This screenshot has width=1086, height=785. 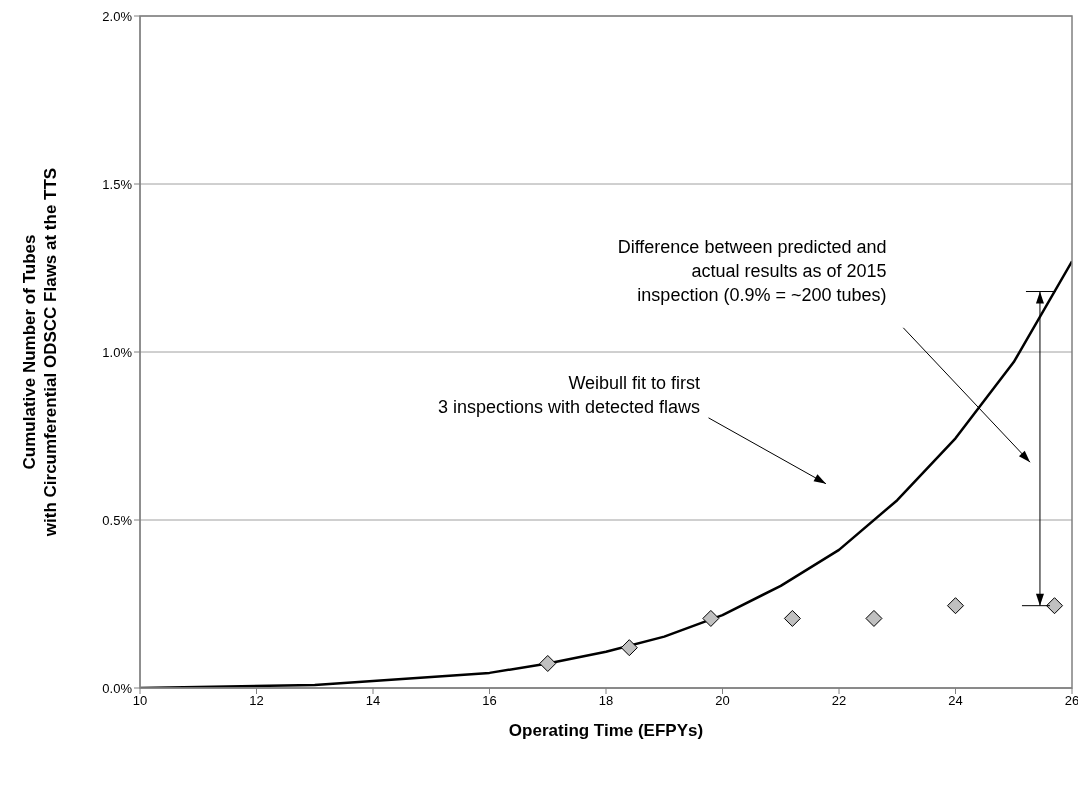 I want to click on y-tick-label: 0.5%, so click(x=117, y=520).